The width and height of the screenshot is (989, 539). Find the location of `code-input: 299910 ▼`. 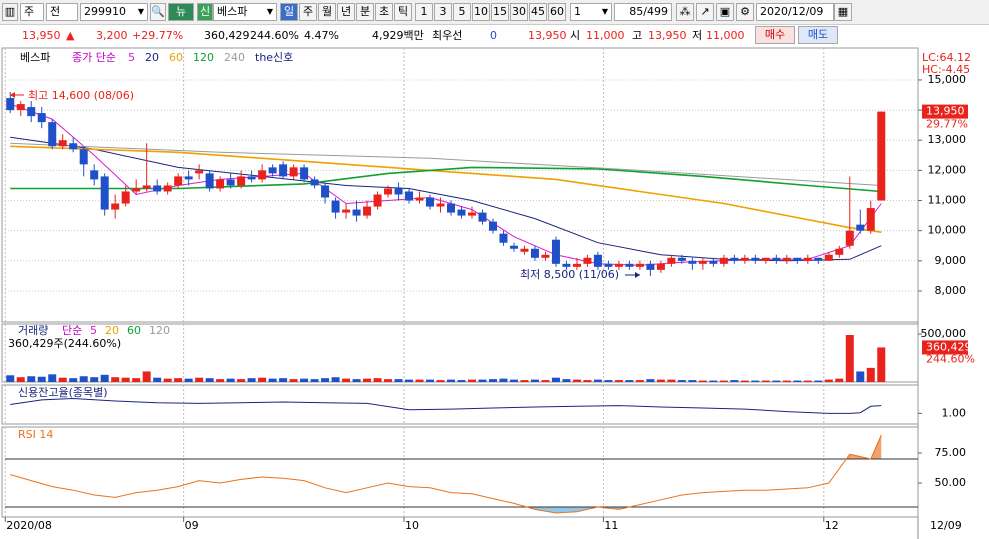

code-input: 299910 ▼ is located at coordinates (114, 12).